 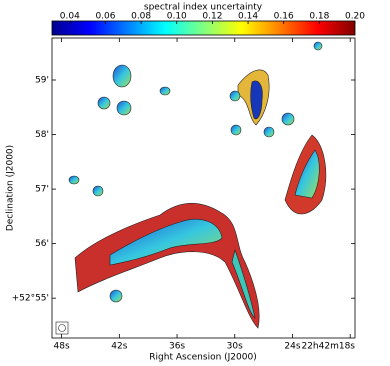 I want to click on y-tick-label: 59', so click(x=42, y=81).